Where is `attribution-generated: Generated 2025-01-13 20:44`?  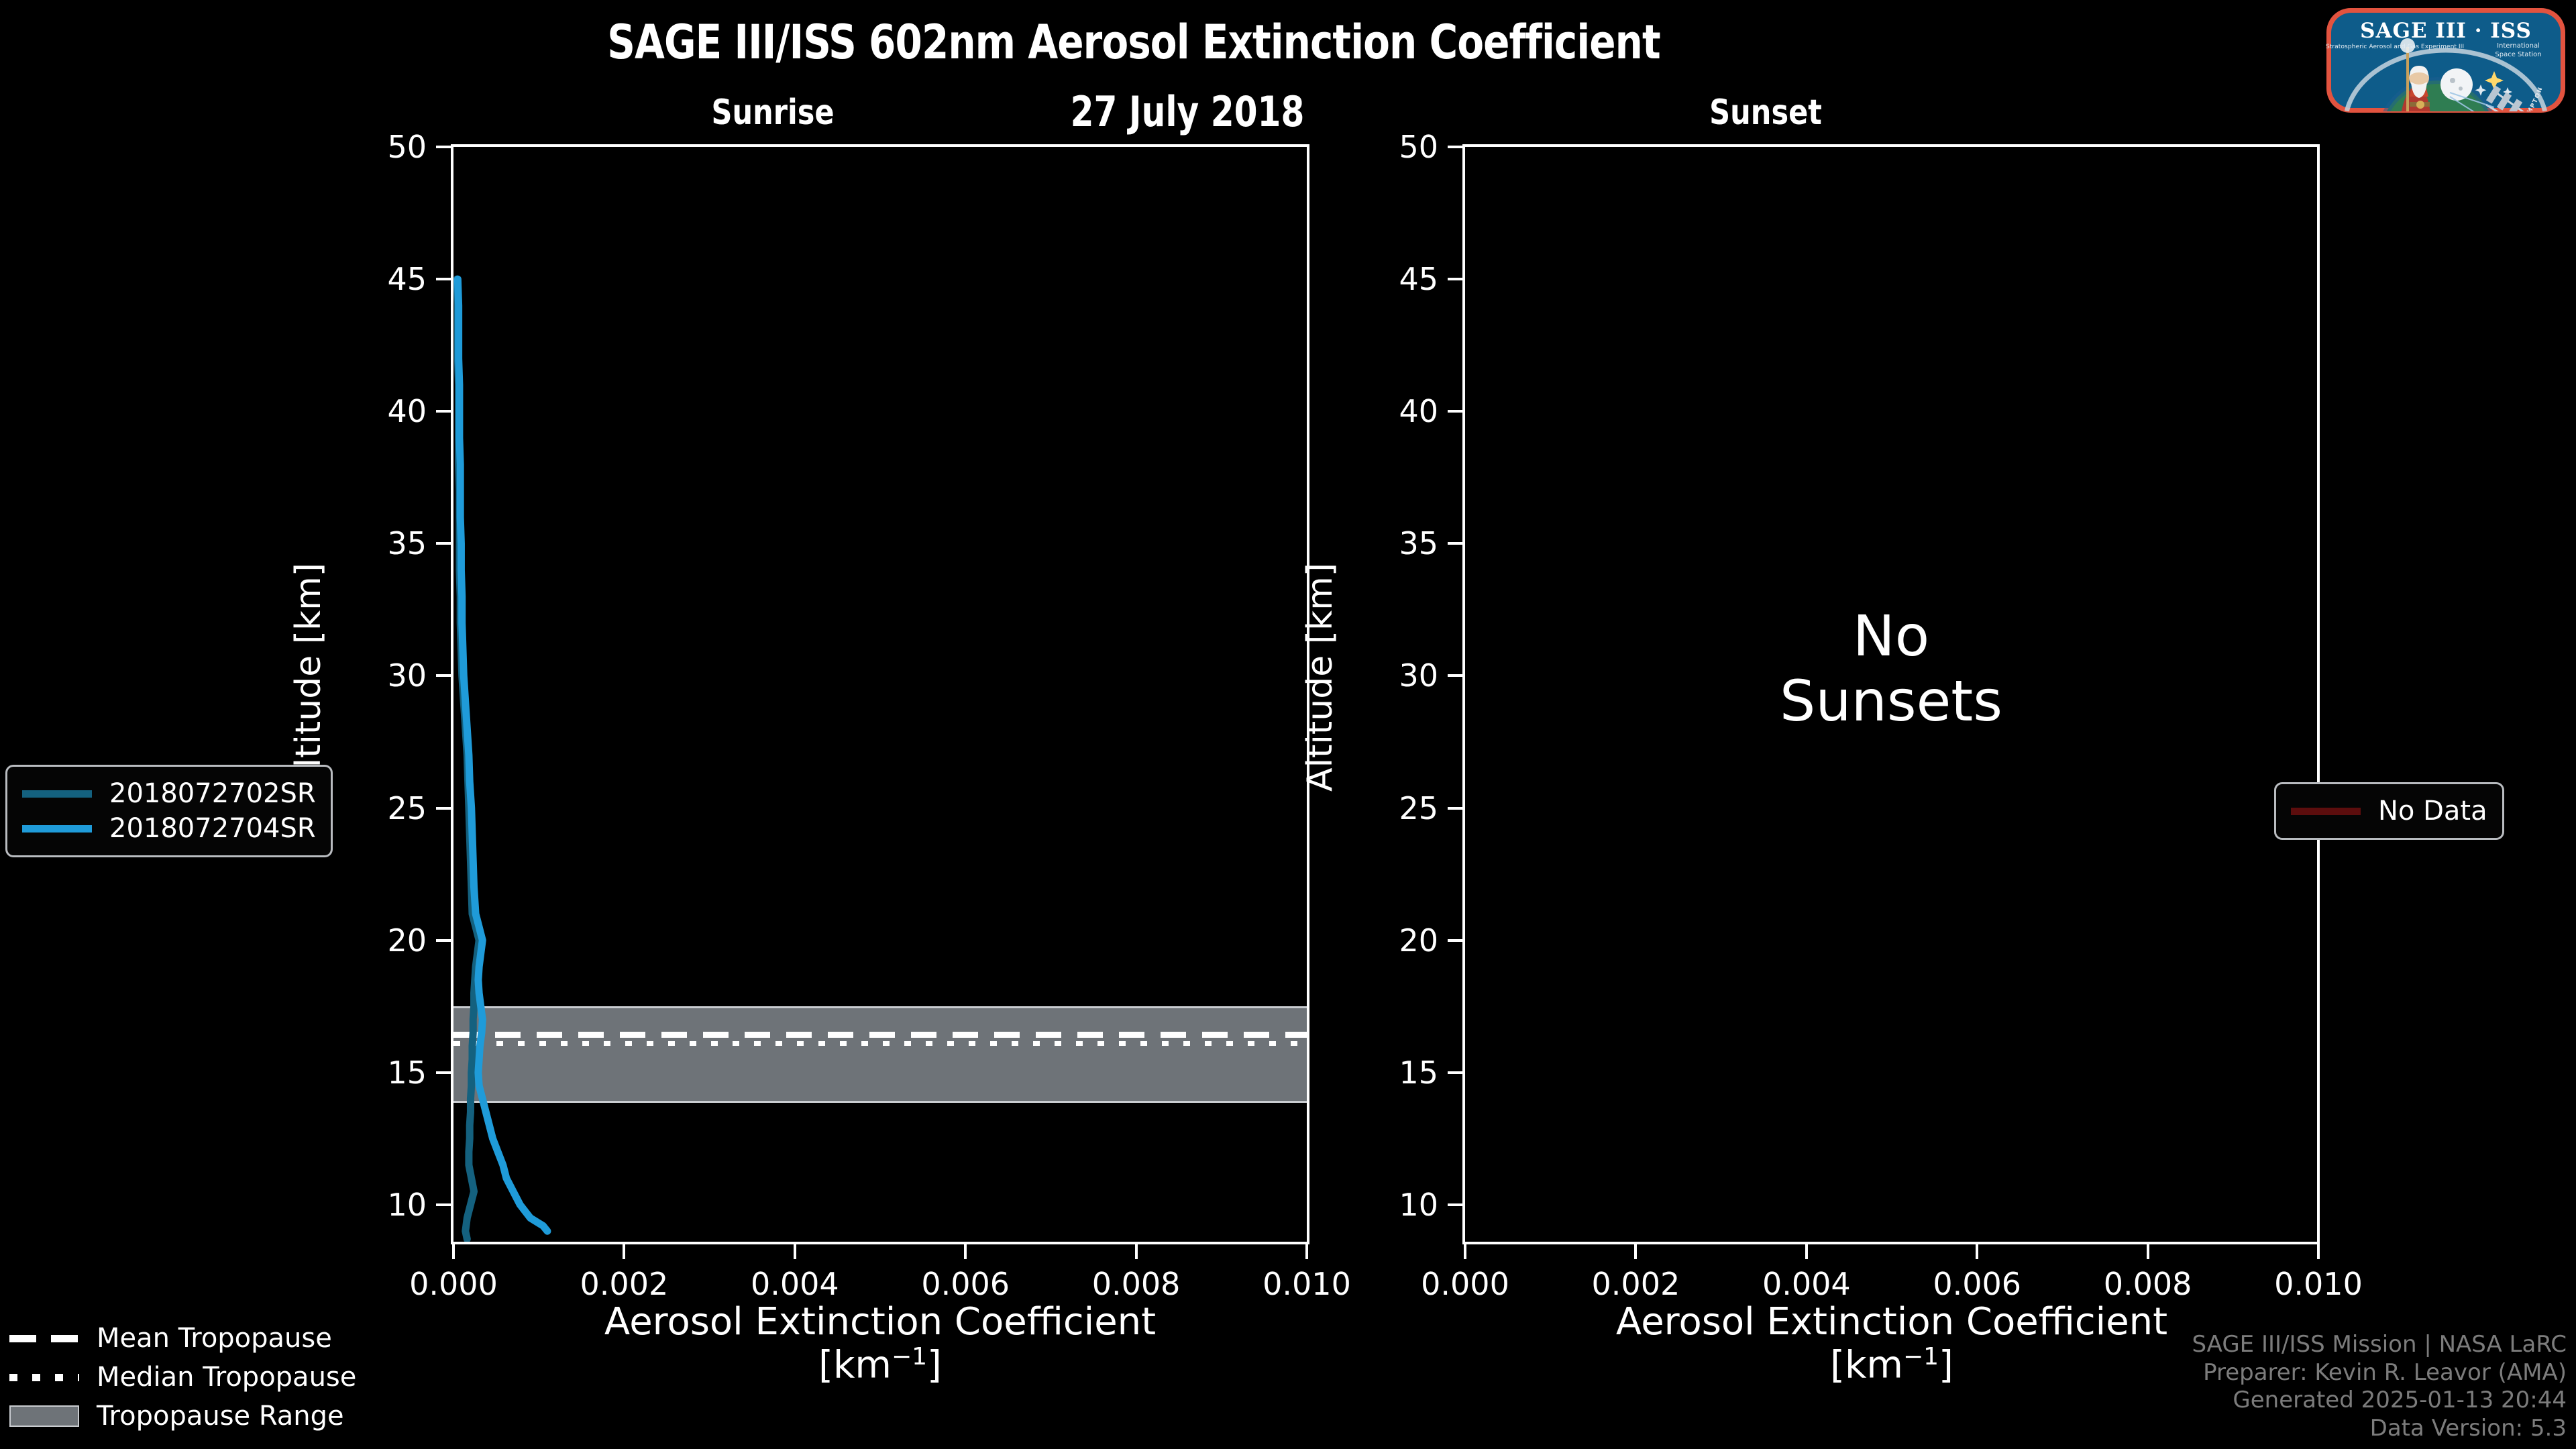
attribution-generated: Generated 2025-01-13 20:44 is located at coordinates (2400, 1400).